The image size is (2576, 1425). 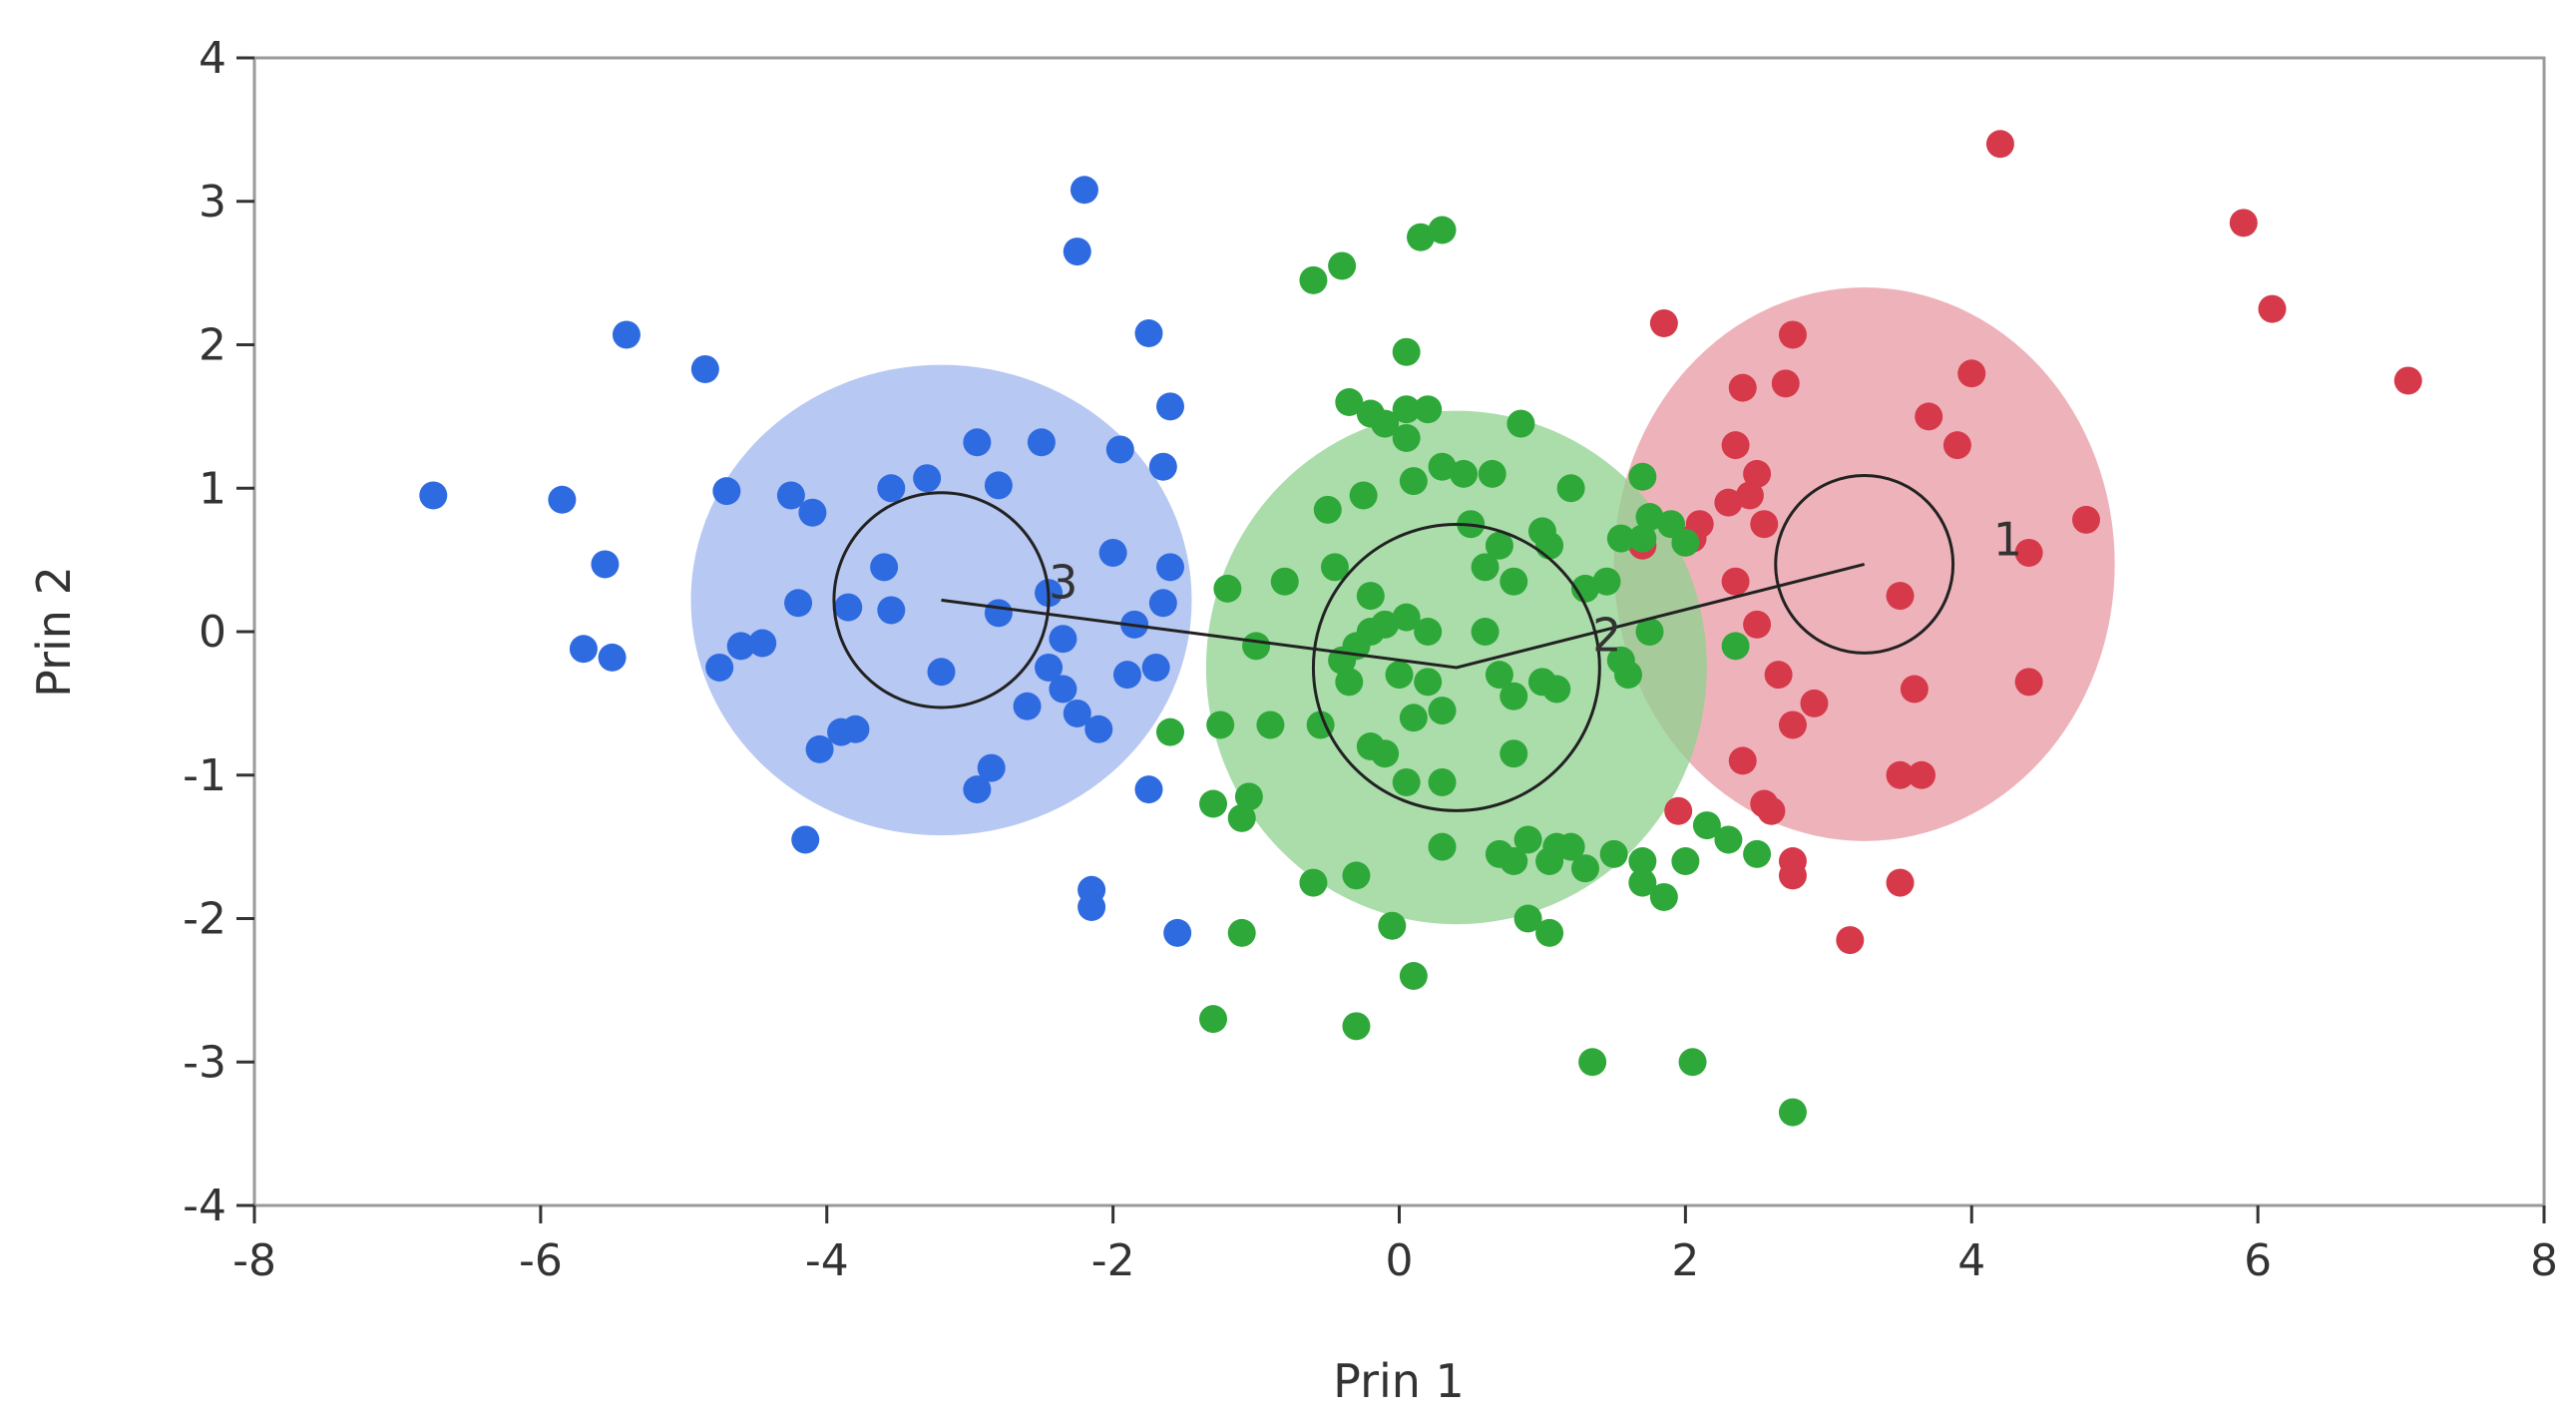 I want to click on cluster-overlays: 1 2 3, so click(x=1427, y=643).